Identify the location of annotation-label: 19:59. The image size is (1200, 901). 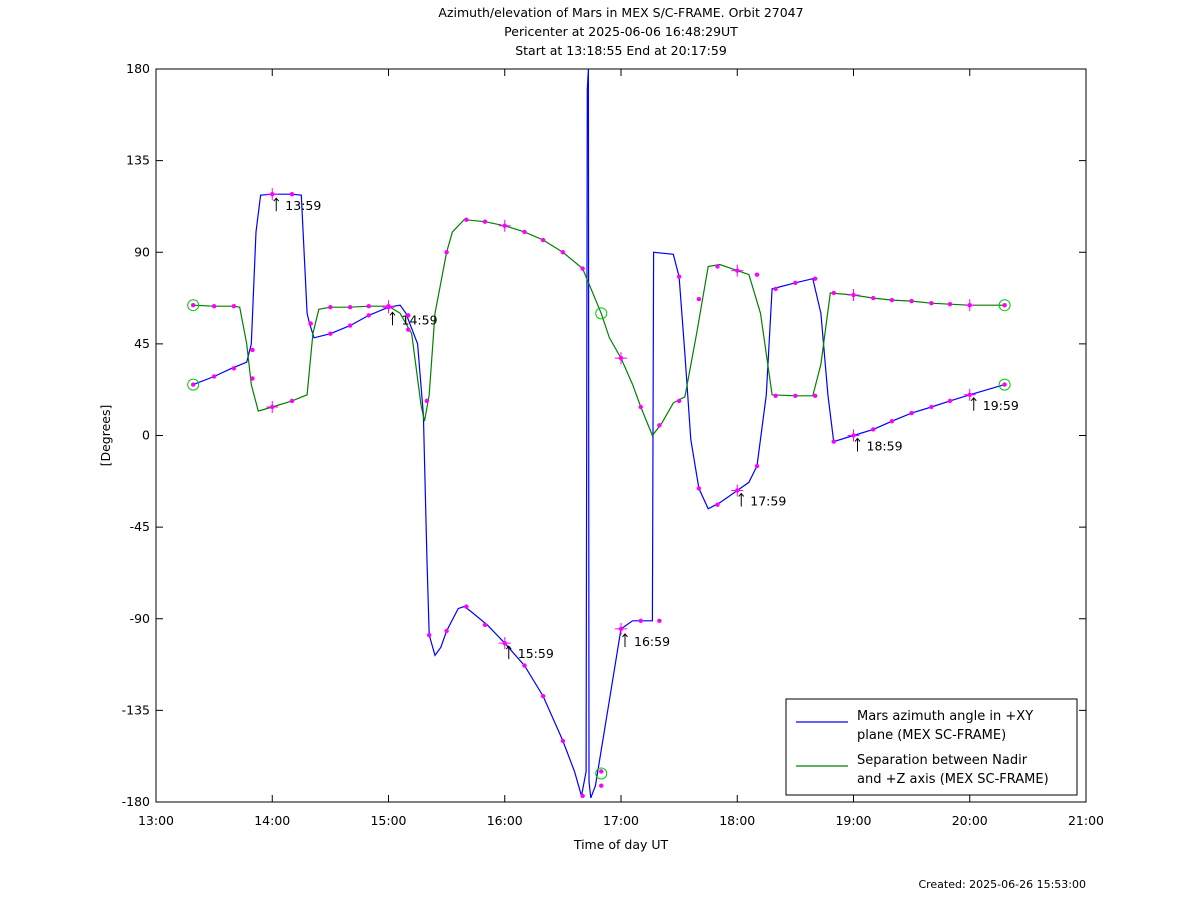
(1001, 405).